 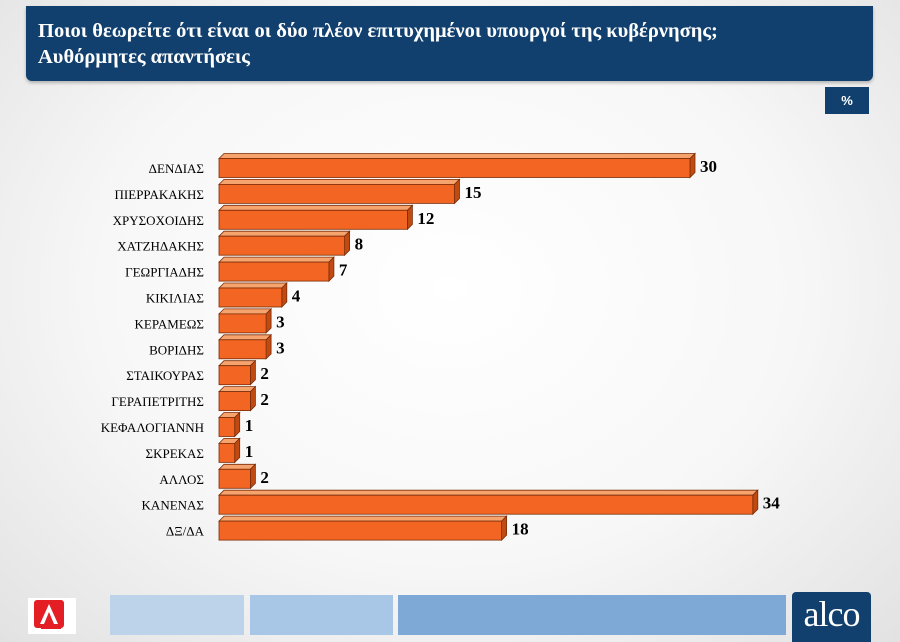 I want to click on bar-group: ΣΤΑΙΚΟΥΡΑΣ 2, so click(x=197, y=372).